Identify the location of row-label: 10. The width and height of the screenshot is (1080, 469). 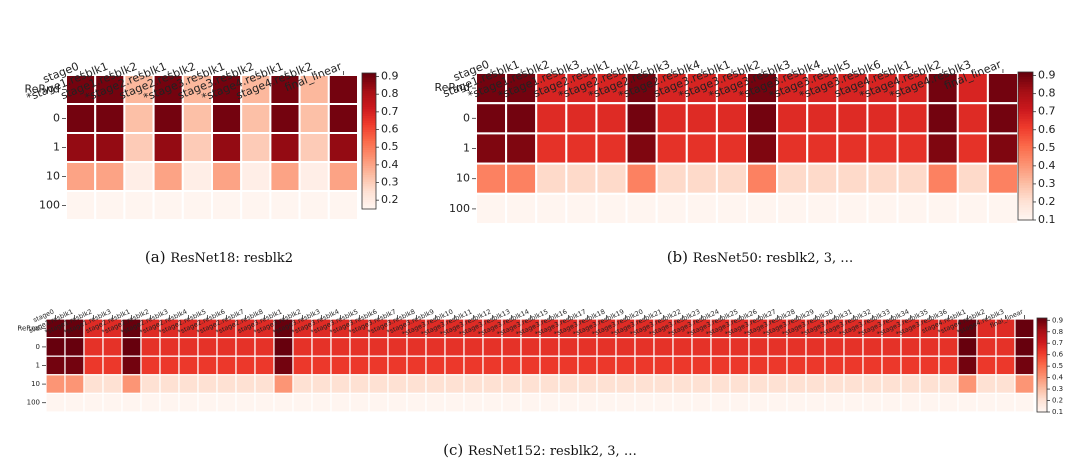
(53, 176).